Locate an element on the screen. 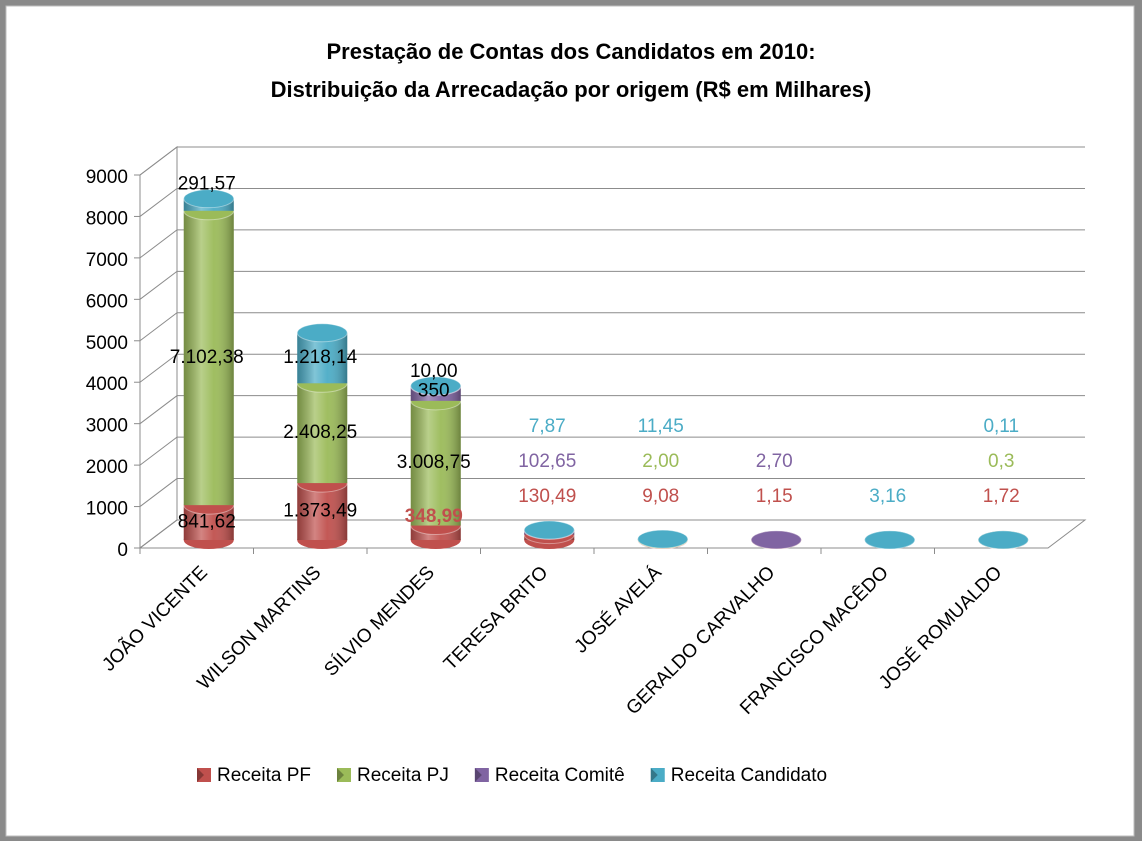 This screenshot has height=841, width=1142. data-label: 102,65 is located at coordinates (547, 461).